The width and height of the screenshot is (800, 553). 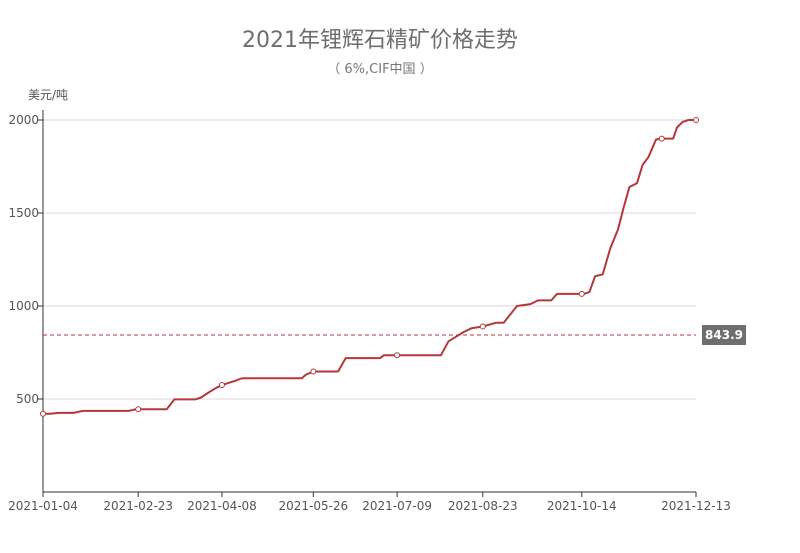 I want to click on y-tick-label: 1500, so click(x=23, y=213).